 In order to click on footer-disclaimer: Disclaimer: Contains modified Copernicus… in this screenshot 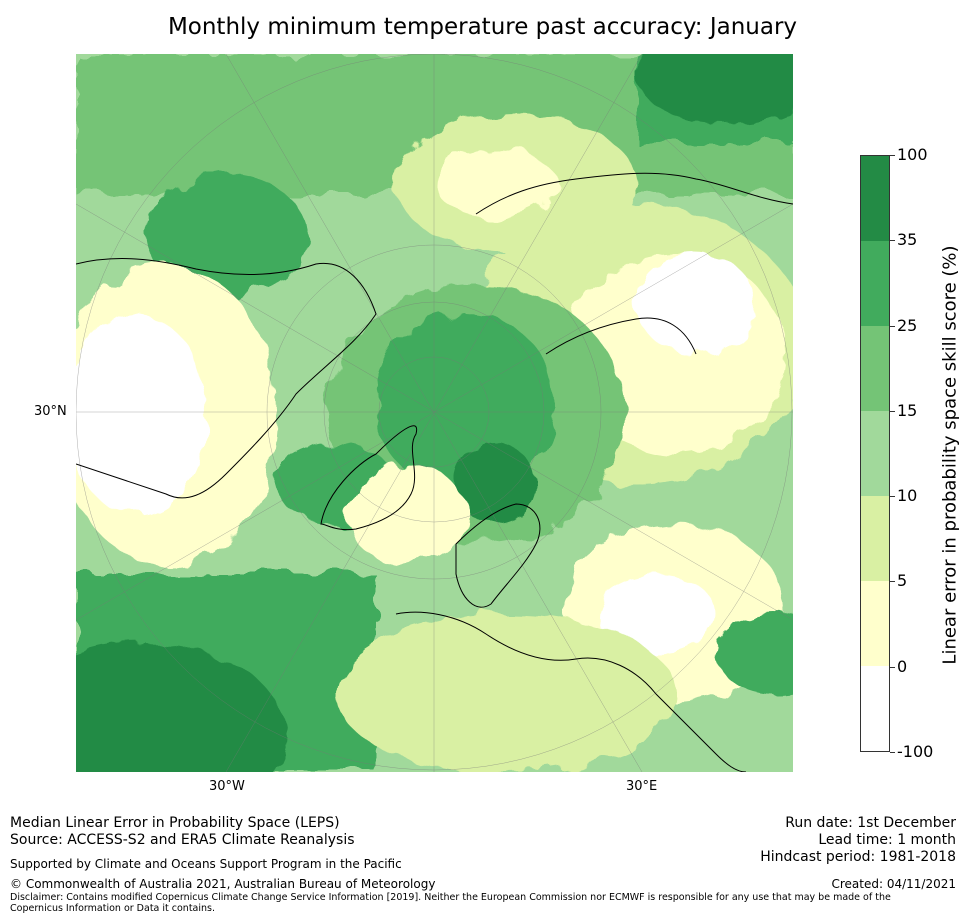, I will do `click(450, 903)`.